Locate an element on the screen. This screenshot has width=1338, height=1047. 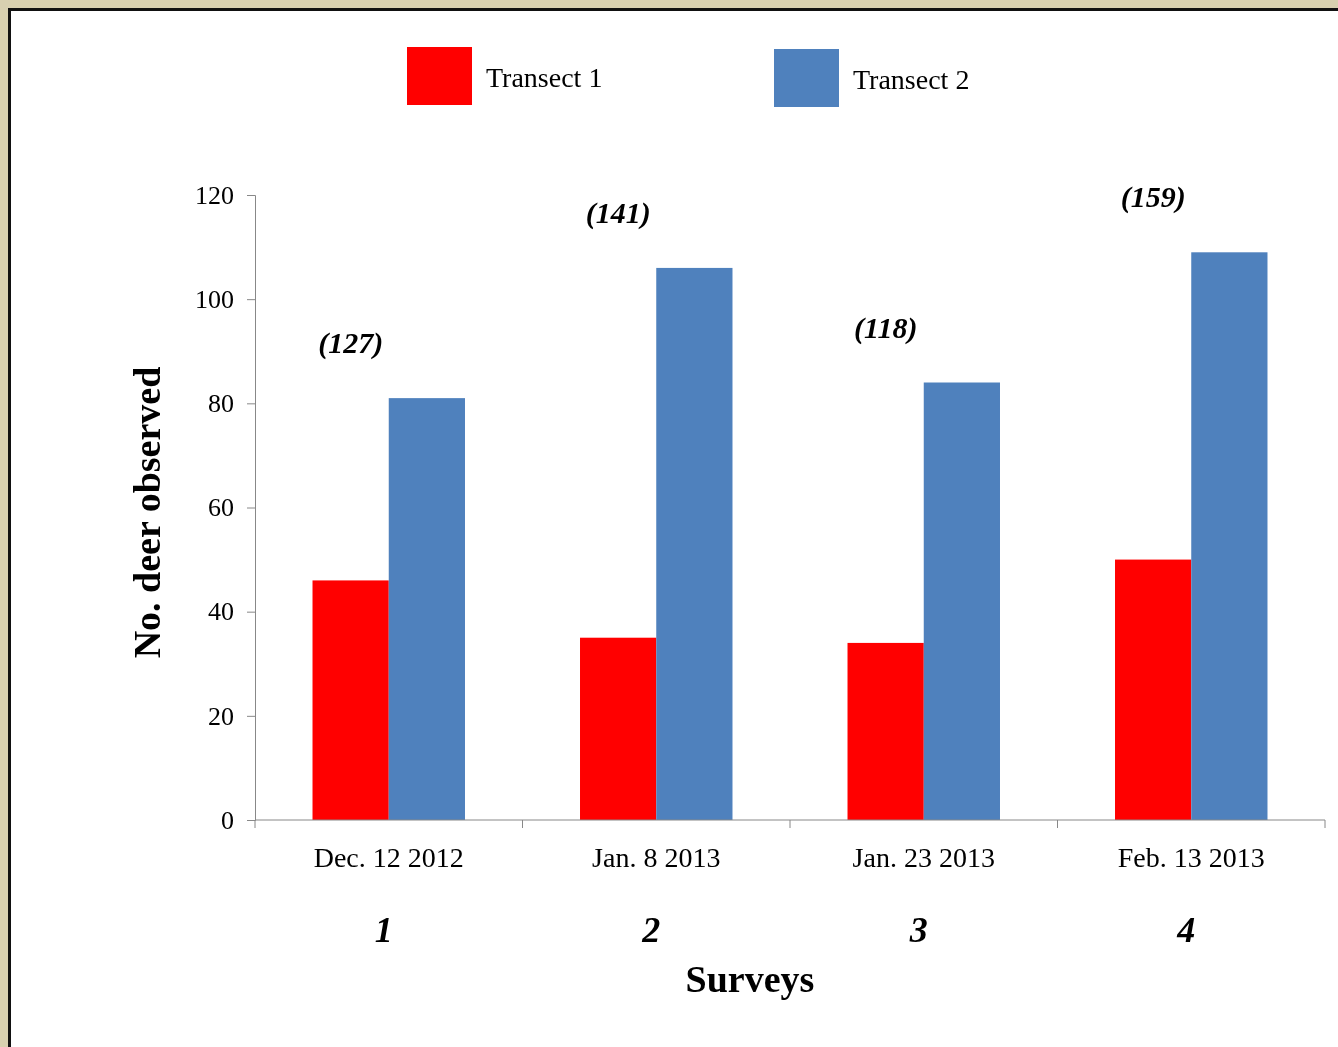
y-tick-label: 60 is located at coordinates (221, 508).